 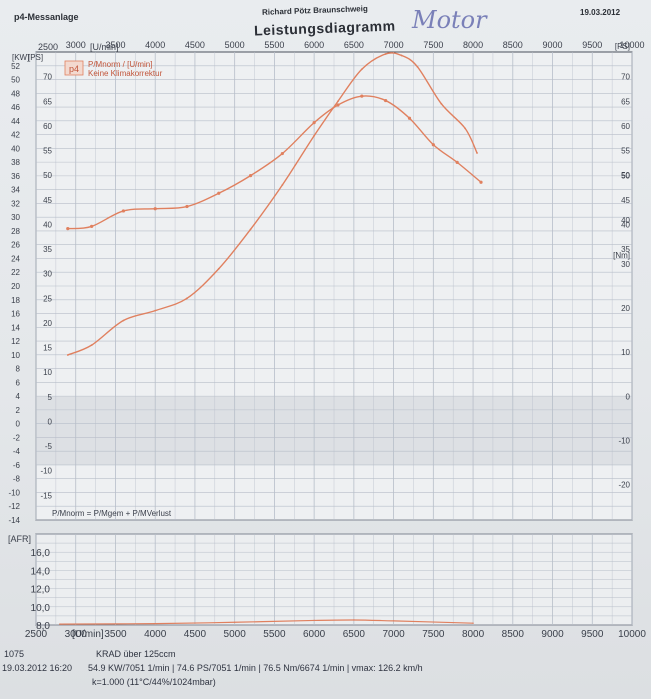 I want to click on kw-tick-label: 42, so click(x=15, y=135).